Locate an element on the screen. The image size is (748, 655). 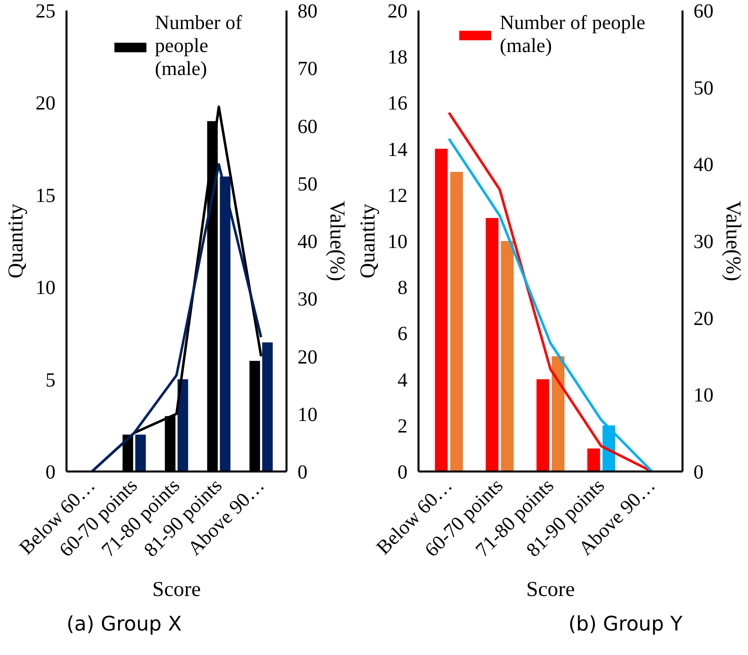
y-tick-label: 2 is located at coordinates (403, 426).